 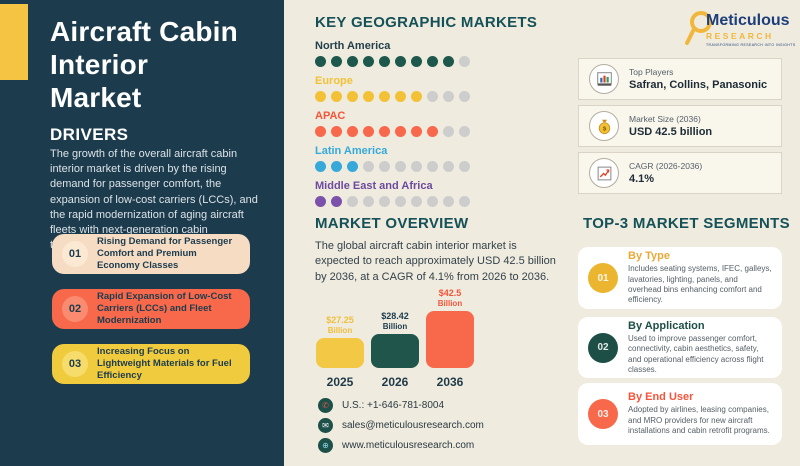 What do you see at coordinates (649, 256) in the screenshot?
I see `segment-title: By Type` at bounding box center [649, 256].